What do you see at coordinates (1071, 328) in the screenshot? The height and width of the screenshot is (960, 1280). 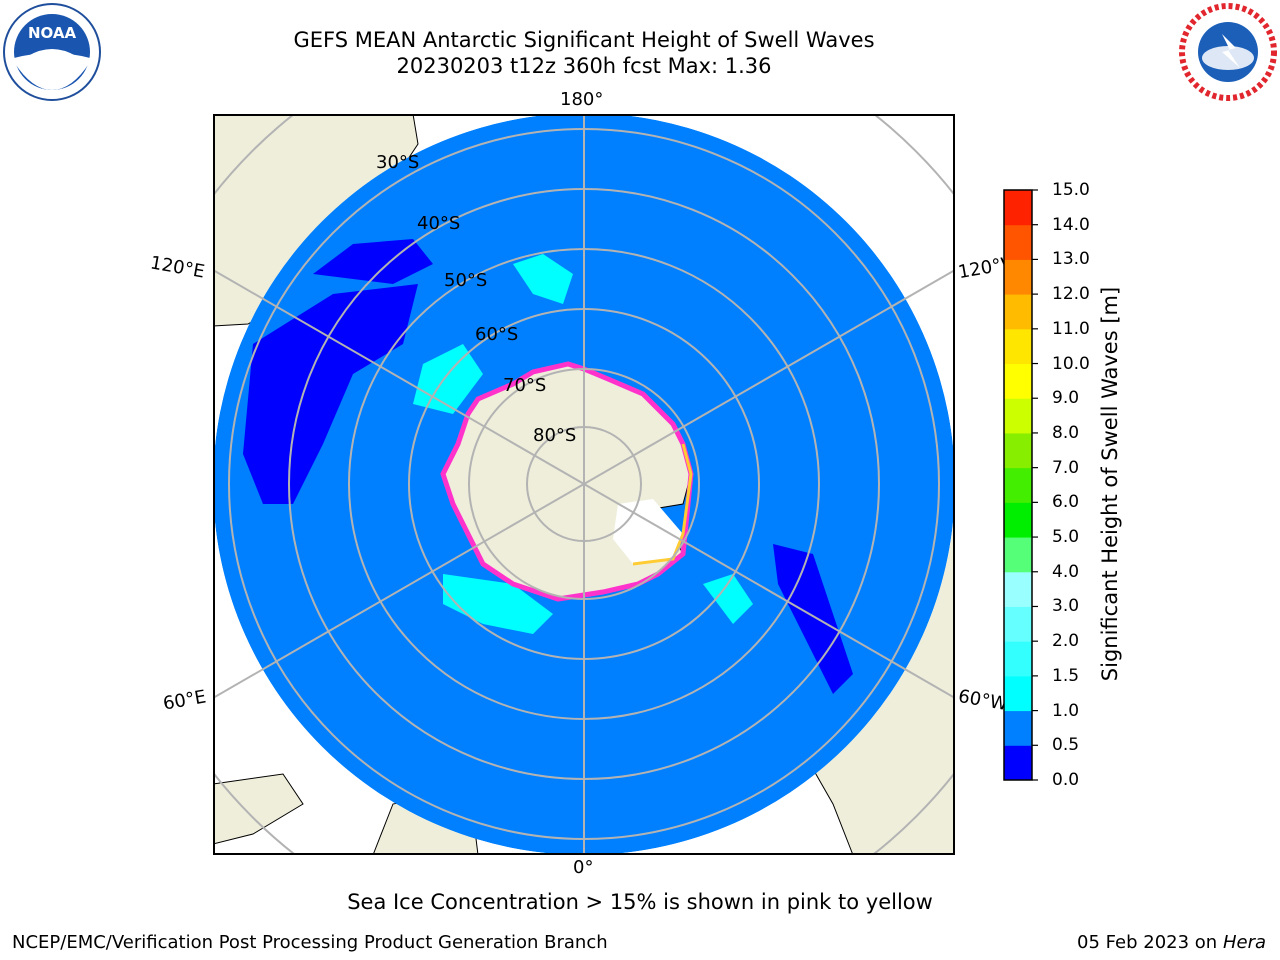 I see `colorbar-tick-label: 11.0` at bounding box center [1071, 328].